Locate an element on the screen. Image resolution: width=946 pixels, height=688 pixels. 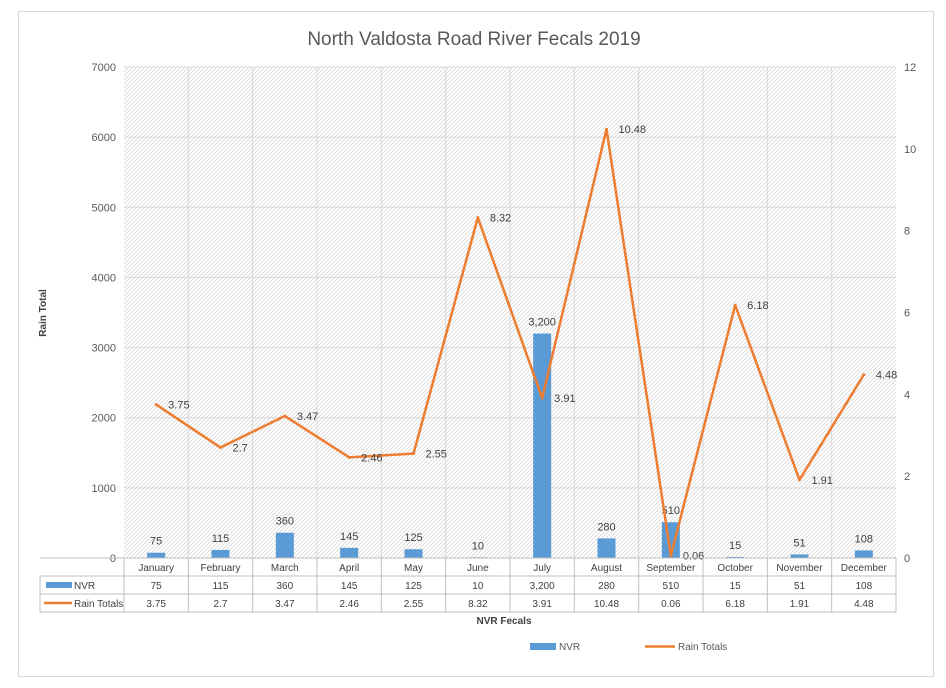
legend: NVR Rain Totals is located at coordinates (628, 647).